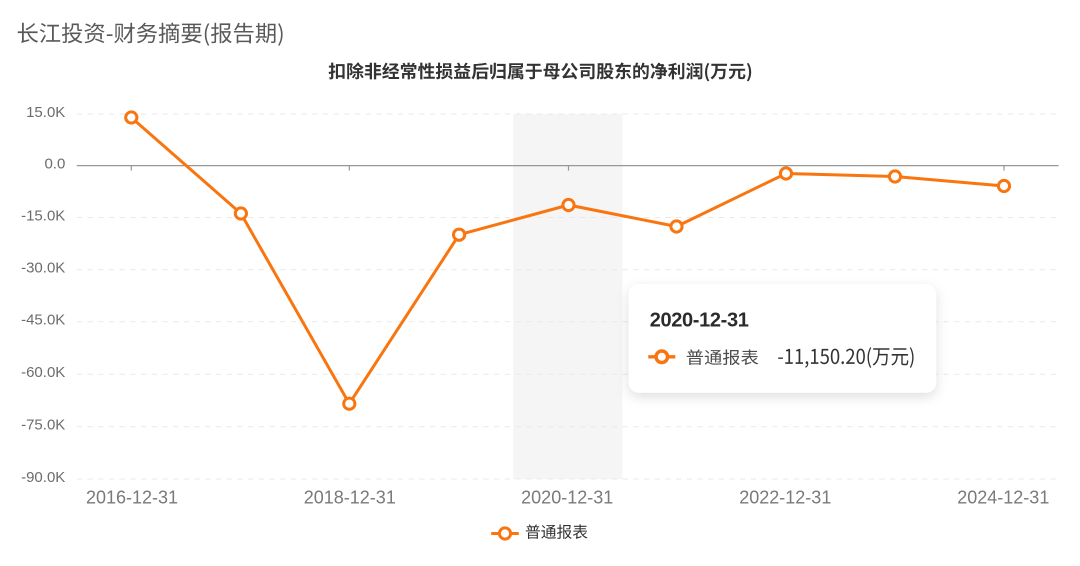  What do you see at coordinates (43, 372) in the screenshot?
I see `svg-text: -60.0K` at bounding box center [43, 372].